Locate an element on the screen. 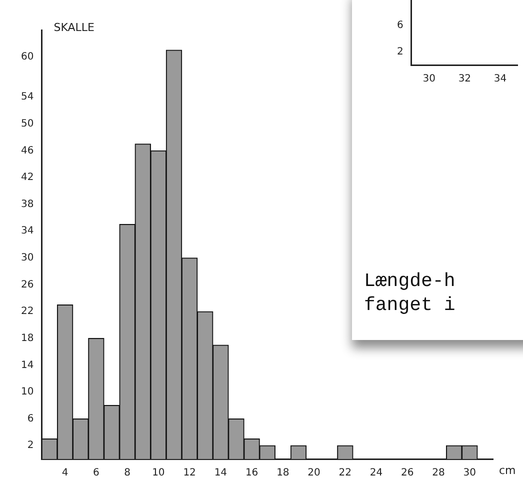  x-tick-label: 32 is located at coordinates (465, 79).